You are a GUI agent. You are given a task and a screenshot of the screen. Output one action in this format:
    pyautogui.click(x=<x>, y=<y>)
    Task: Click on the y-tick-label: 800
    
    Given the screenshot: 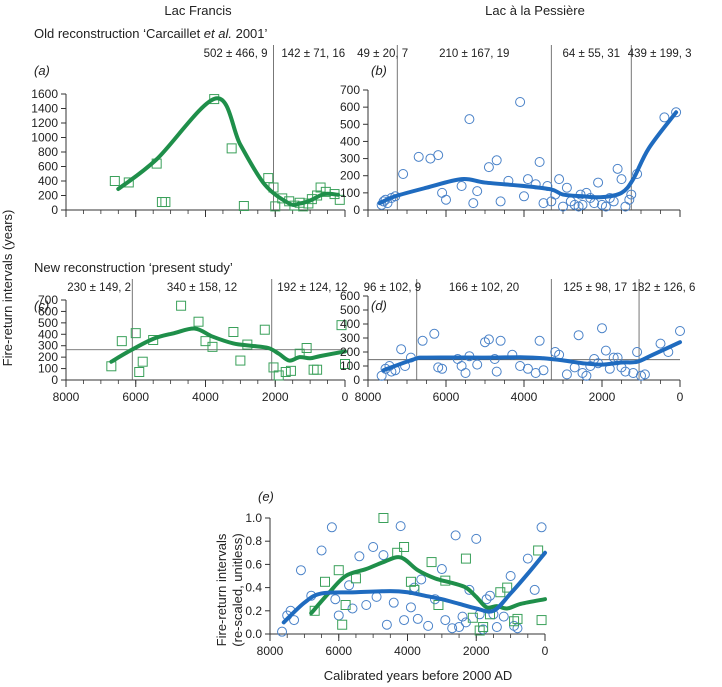 What is the action you would take?
    pyautogui.click(x=48, y=152)
    